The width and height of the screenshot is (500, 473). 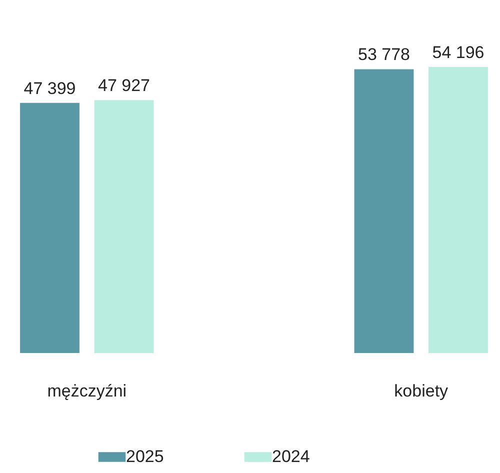 What do you see at coordinates (87, 391) in the screenshot?
I see `x-tick-label: mężczyźni` at bounding box center [87, 391].